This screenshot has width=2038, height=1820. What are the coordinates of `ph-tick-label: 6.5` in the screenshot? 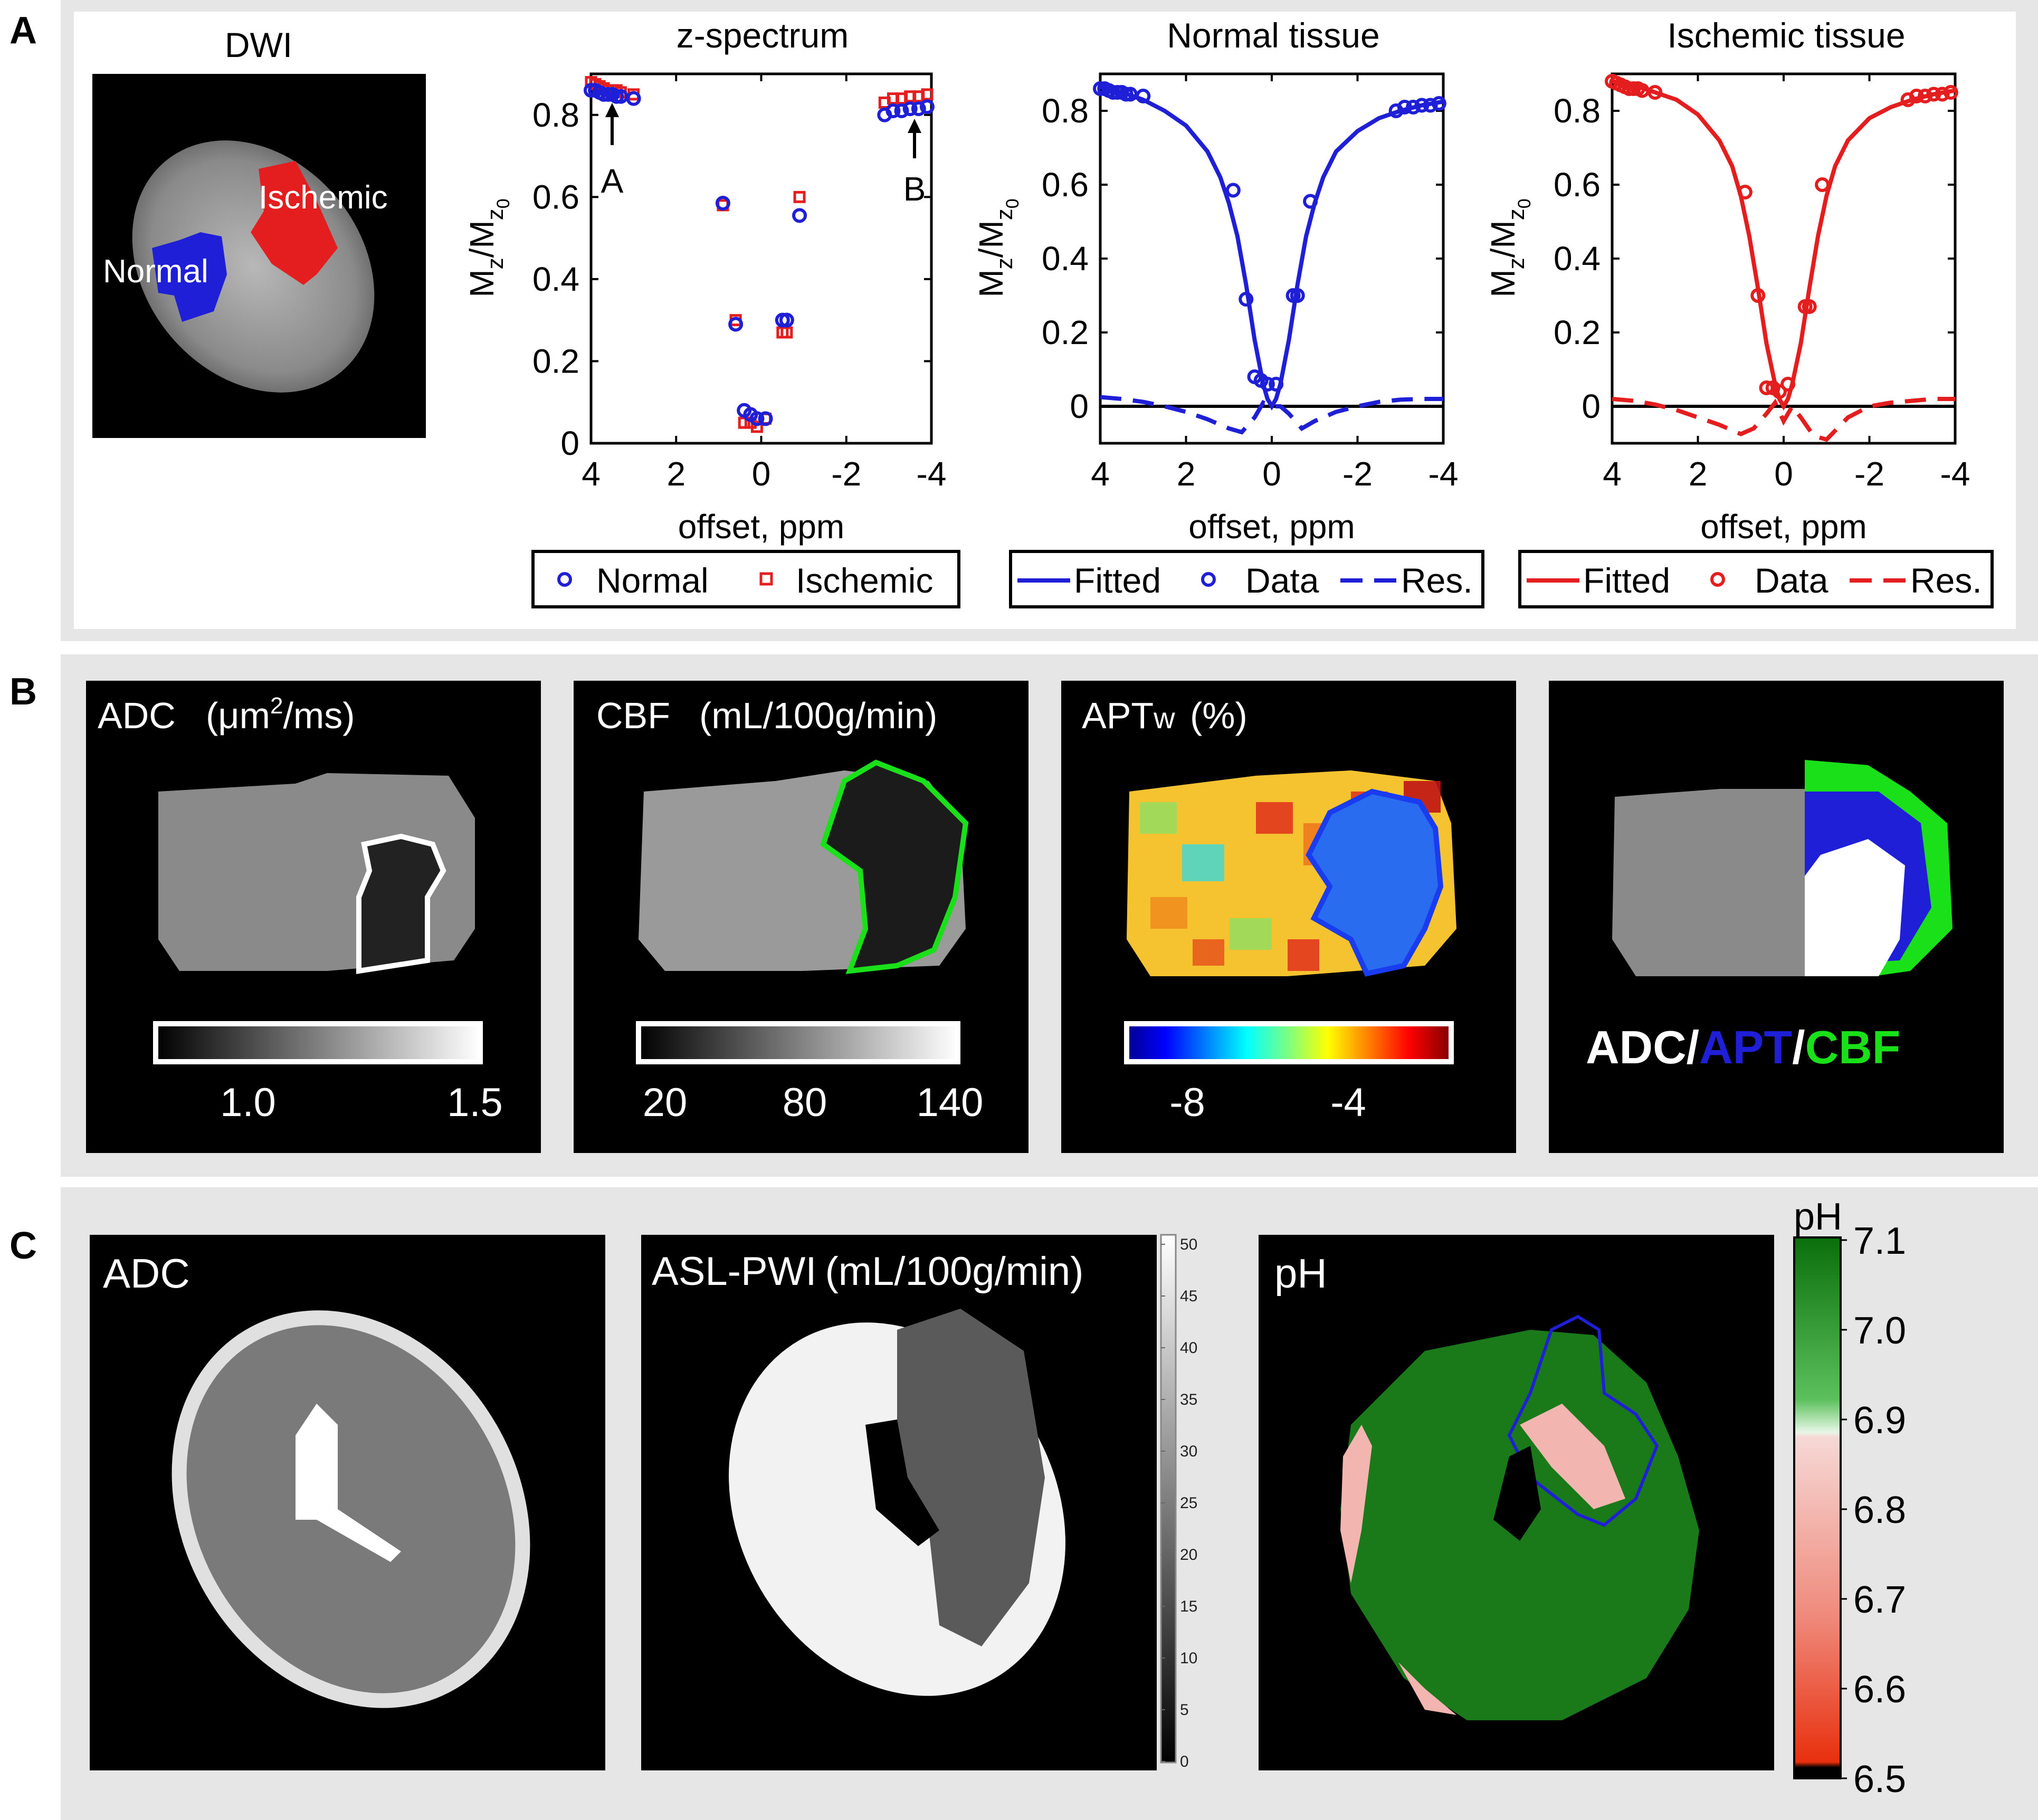 It's located at (1879, 1779).